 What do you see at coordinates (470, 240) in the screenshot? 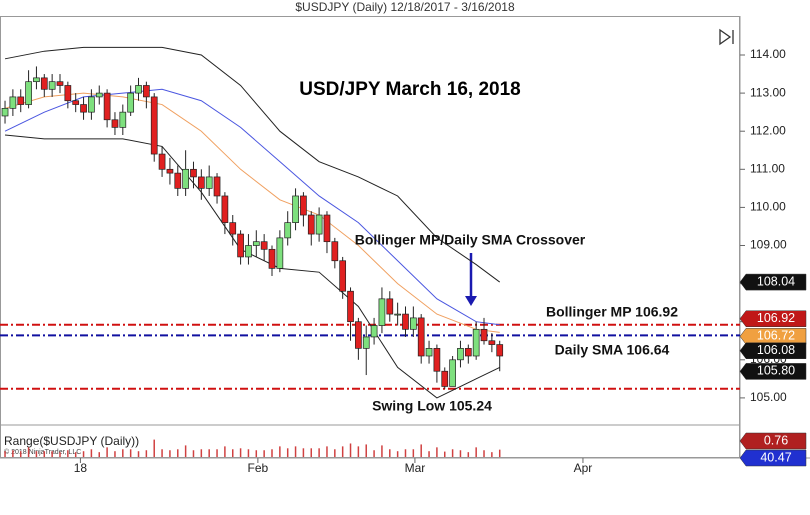
I see `annotation: Bollinger MP/Daily SMA Crossover` at bounding box center [470, 240].